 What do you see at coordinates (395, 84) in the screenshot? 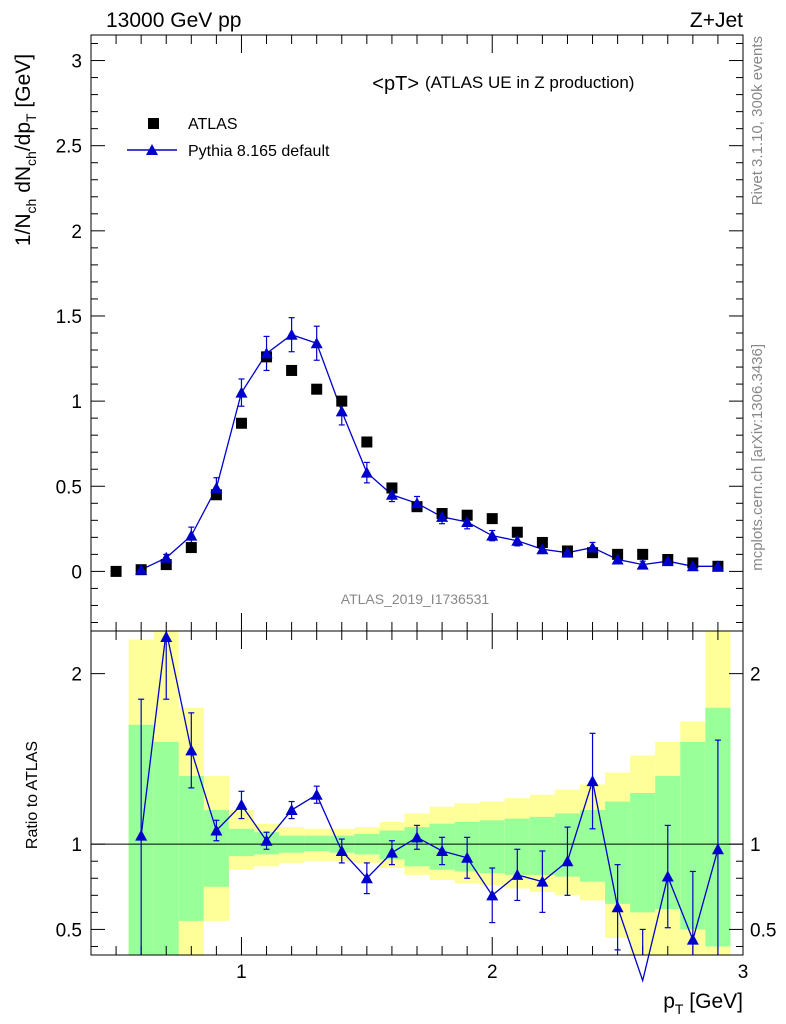
I see `plot-title: <pT>` at bounding box center [395, 84].